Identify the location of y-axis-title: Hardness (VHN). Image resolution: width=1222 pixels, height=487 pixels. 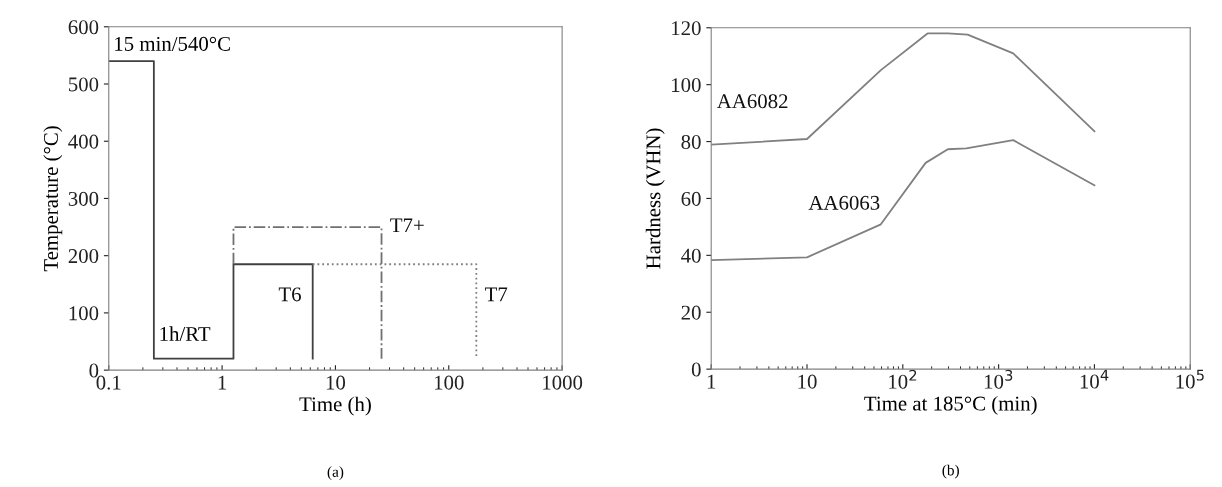
(655, 198).